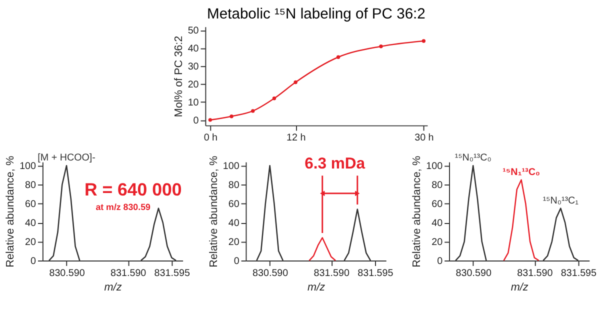 Image resolution: width=600 pixels, height=333 pixels. I want to click on x-tick-label: 0 h, so click(211, 138).